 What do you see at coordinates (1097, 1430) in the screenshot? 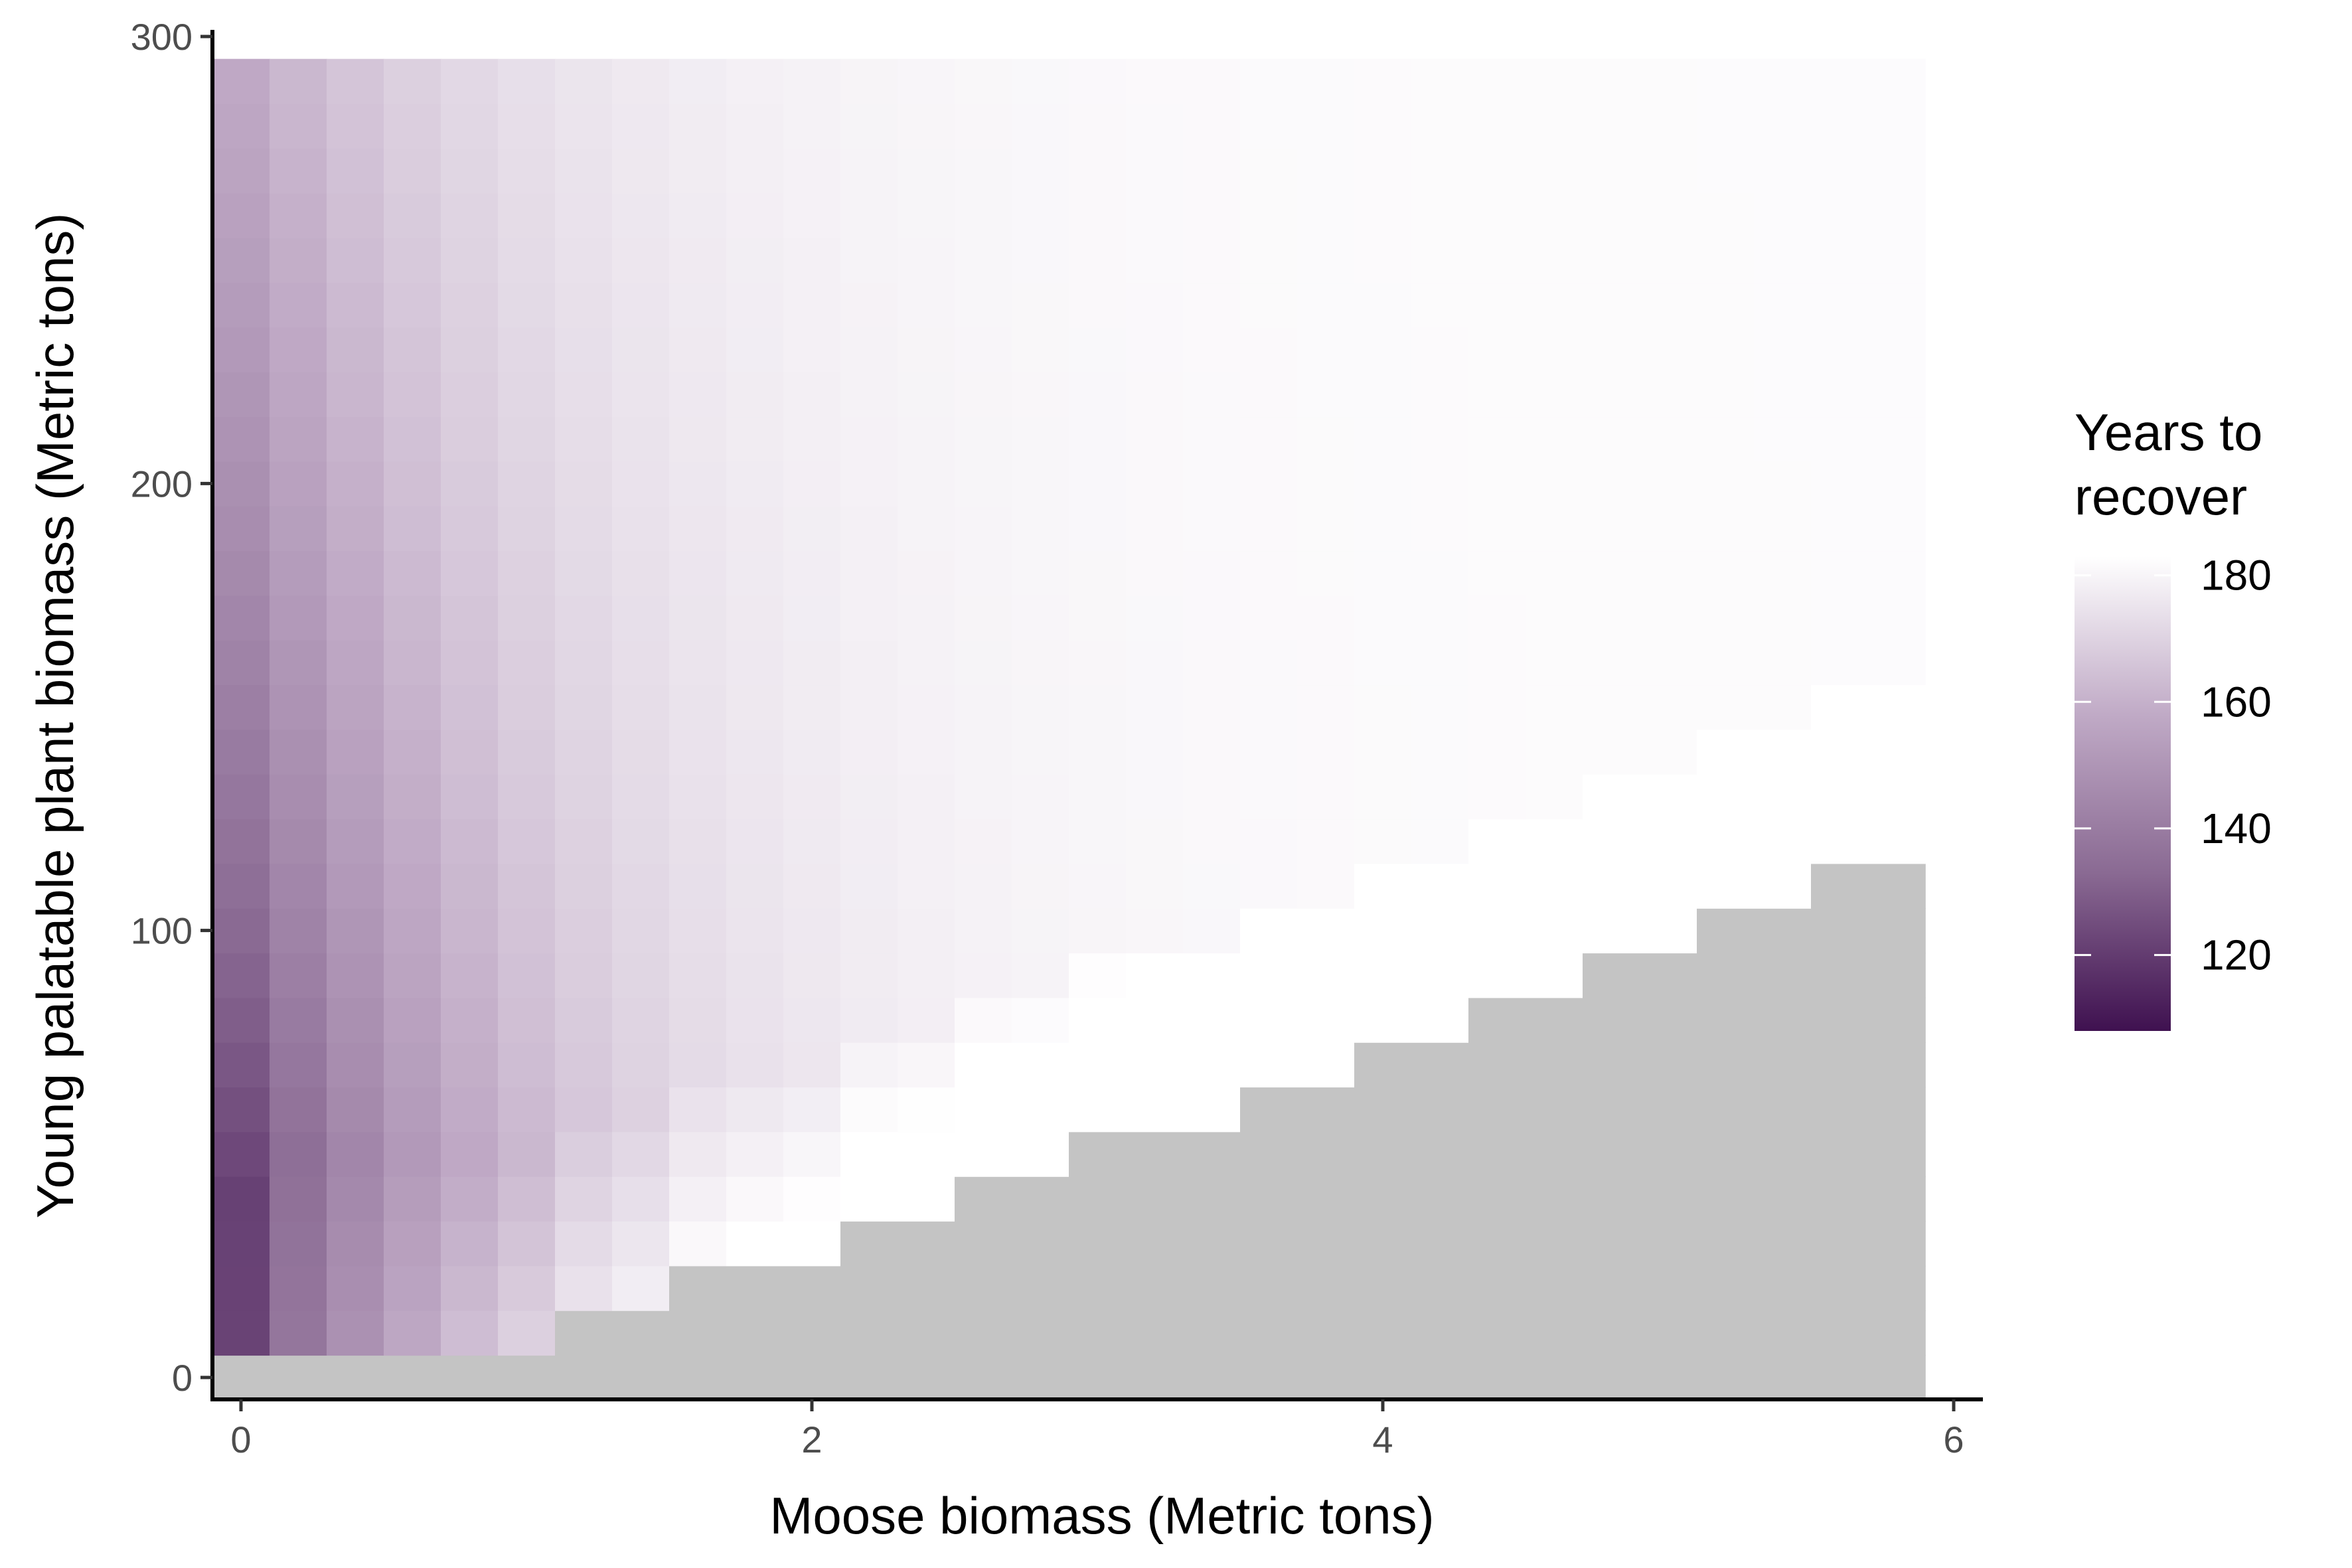
I see `x-ticks: 0 2 4 6` at bounding box center [1097, 1430].